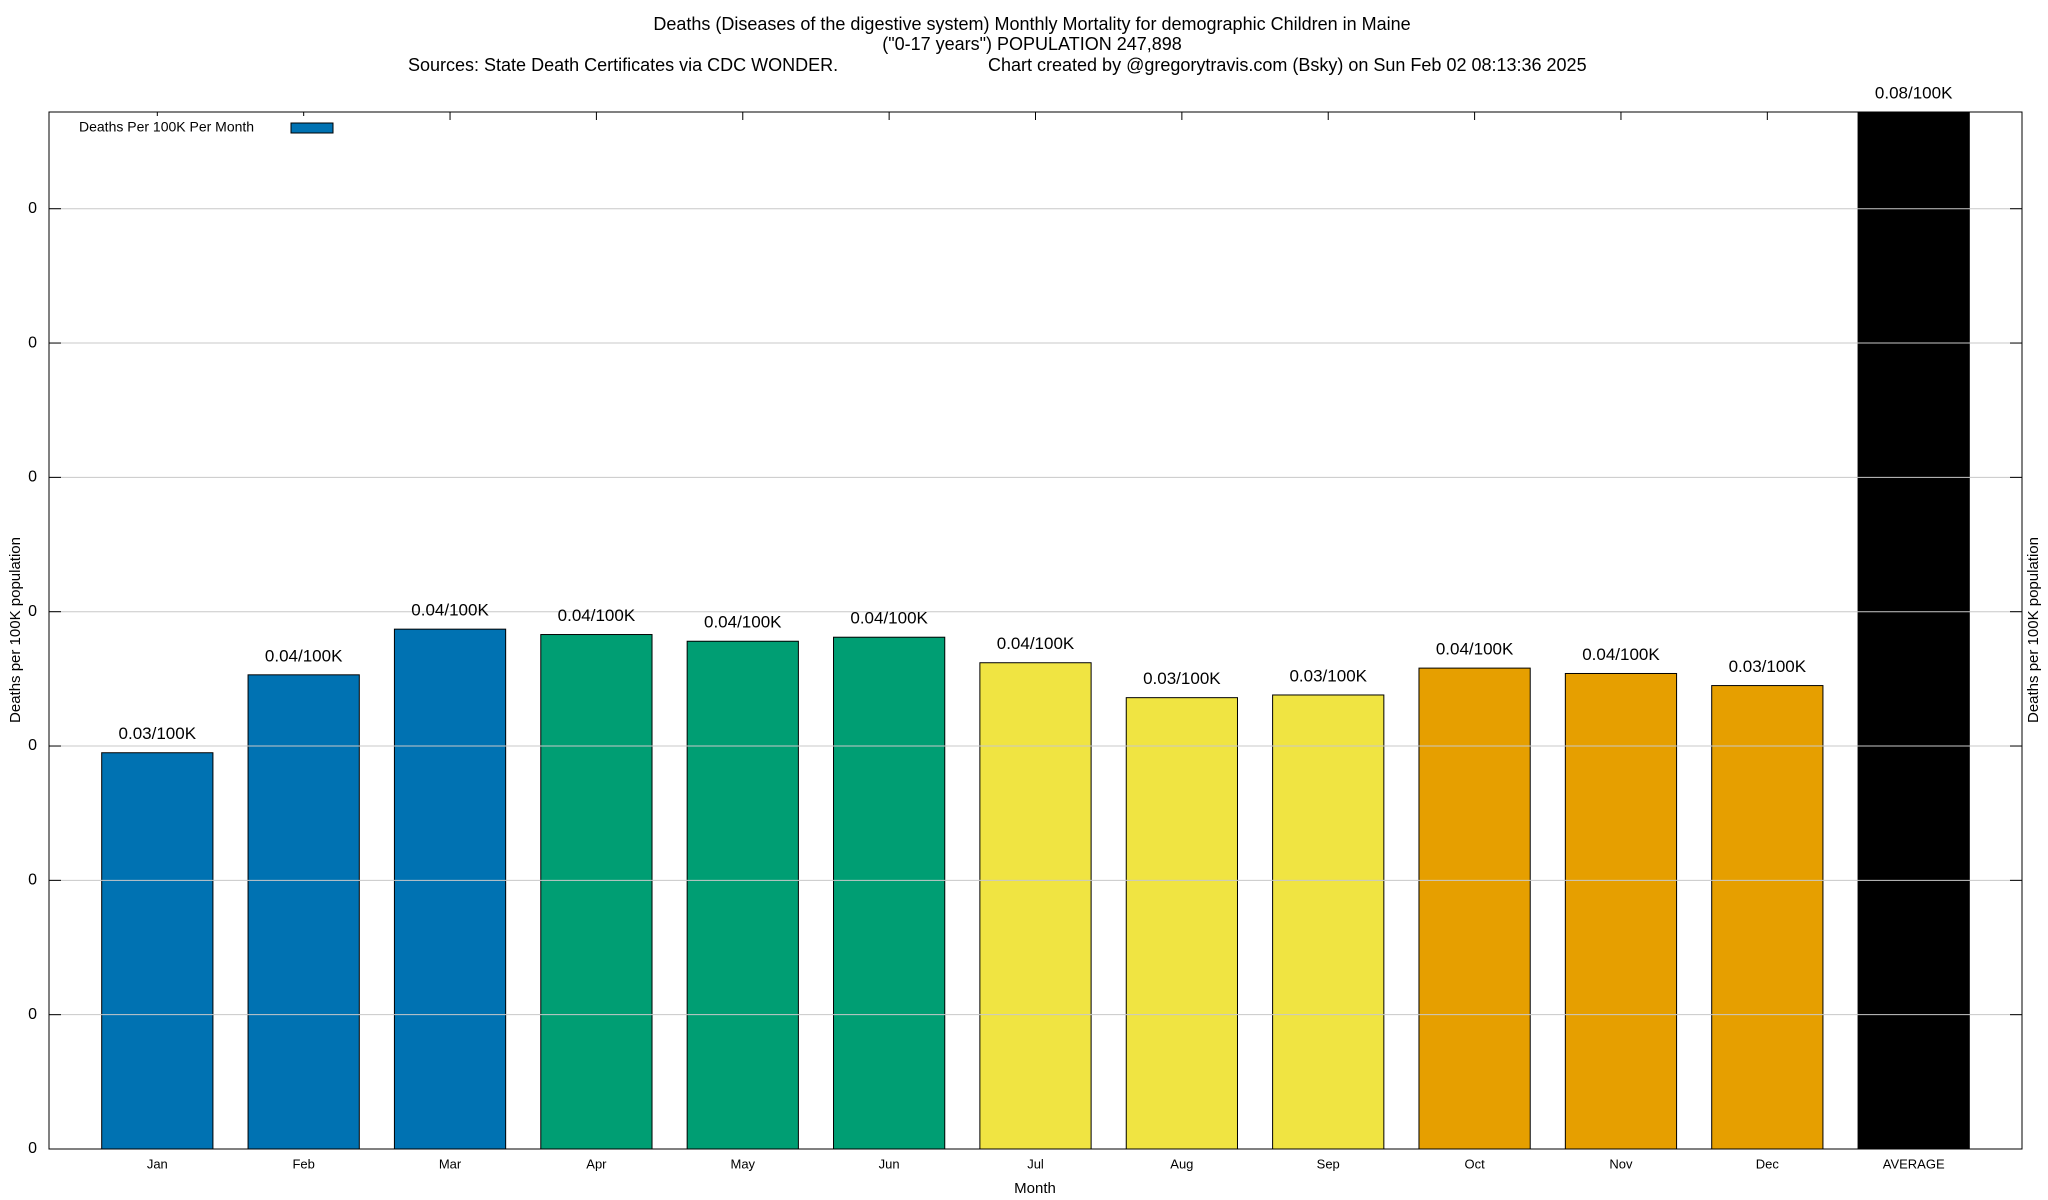  What do you see at coordinates (1474, 1163) in the screenshot?
I see `x-tick-label: Oct` at bounding box center [1474, 1163].